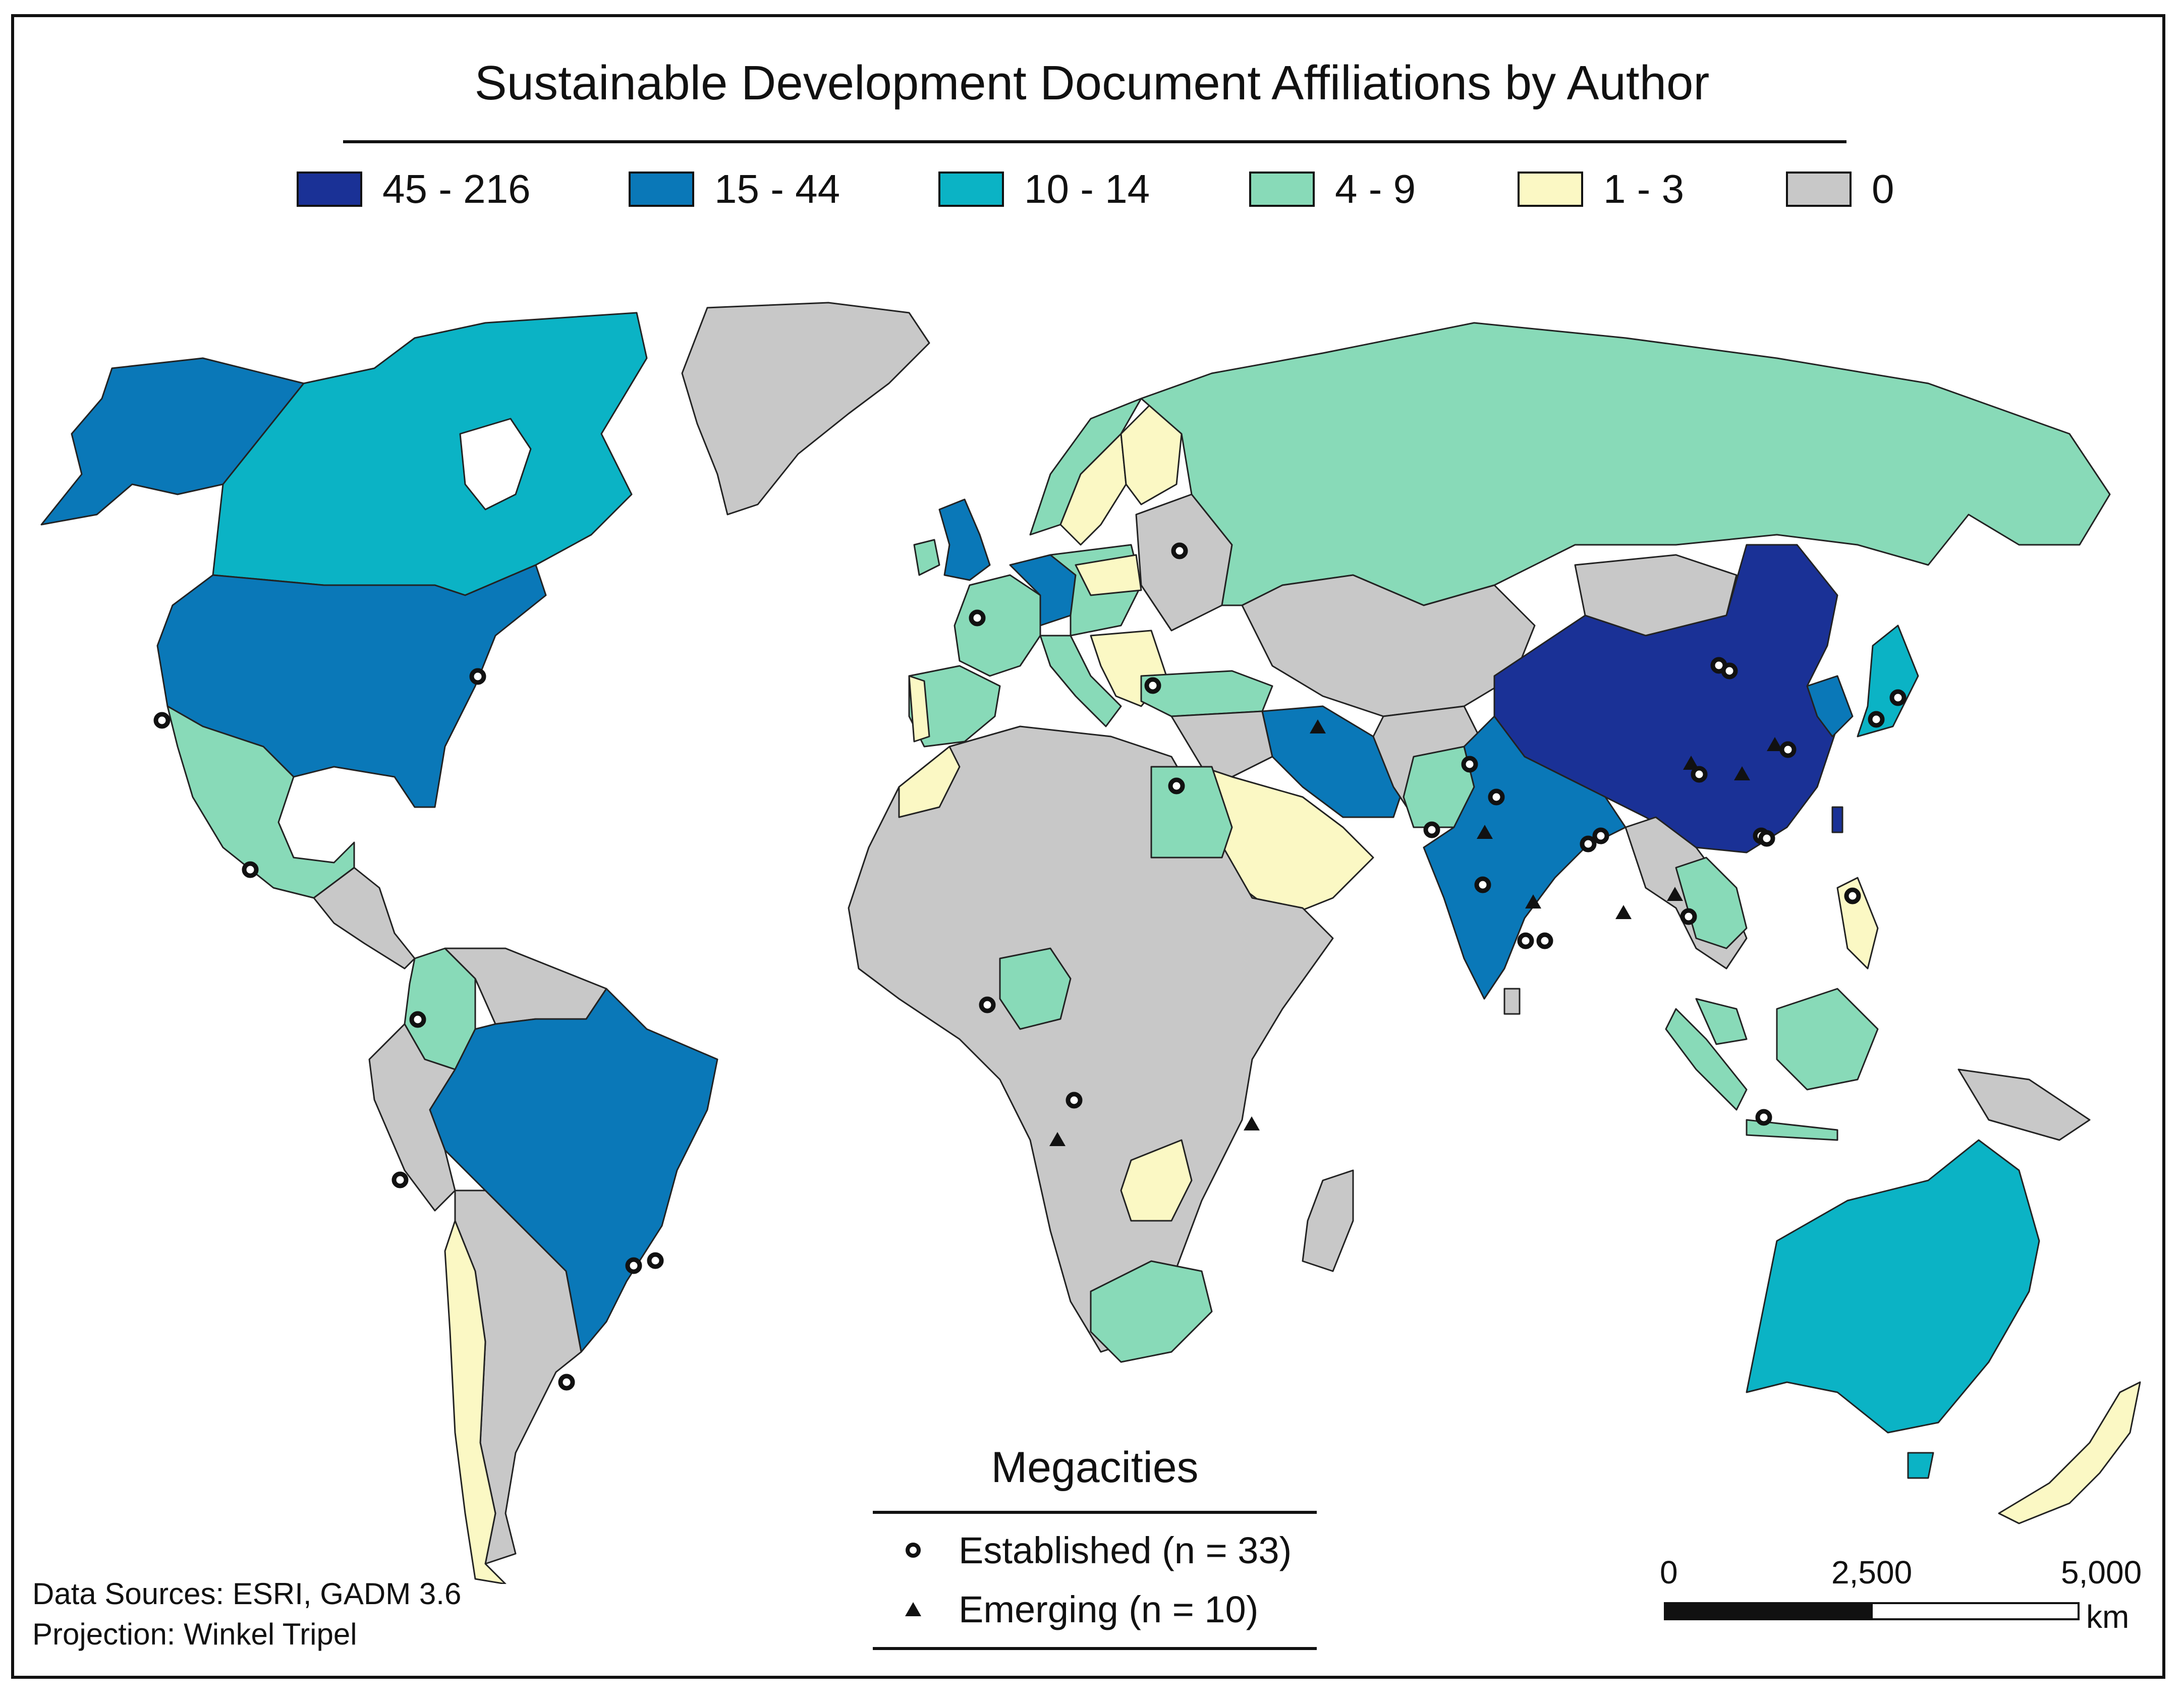 This screenshot has width=2184, height=1702. Describe the element at coordinates (1087, 188) in the screenshot. I see `legend-label: 10 - 14` at that location.